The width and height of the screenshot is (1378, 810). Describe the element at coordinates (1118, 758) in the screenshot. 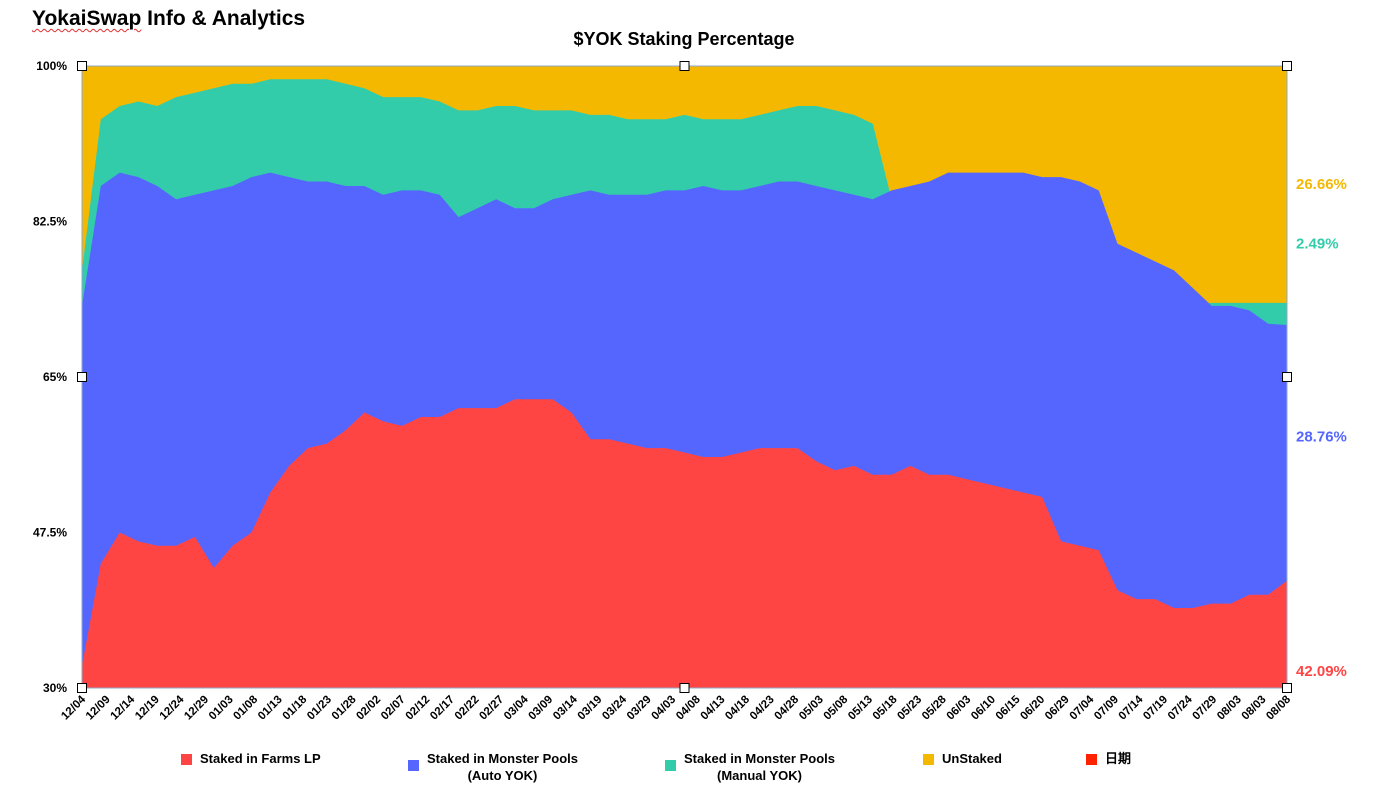

I see `legend-label-date: 日期` at that location.